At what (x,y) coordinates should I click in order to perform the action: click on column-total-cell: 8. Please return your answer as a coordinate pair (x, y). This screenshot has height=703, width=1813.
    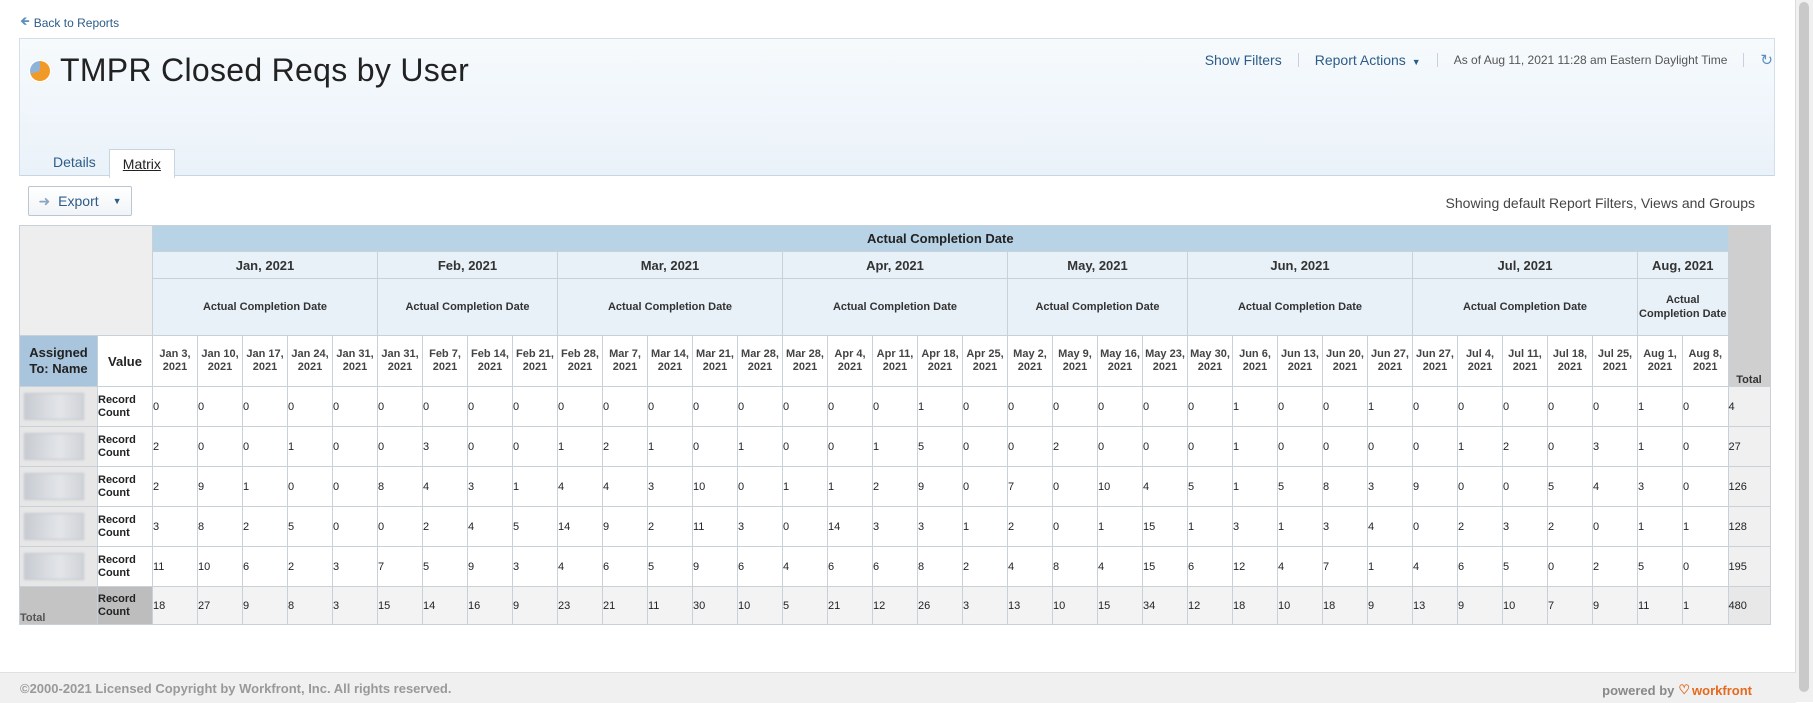
    Looking at the image, I should click on (310, 605).